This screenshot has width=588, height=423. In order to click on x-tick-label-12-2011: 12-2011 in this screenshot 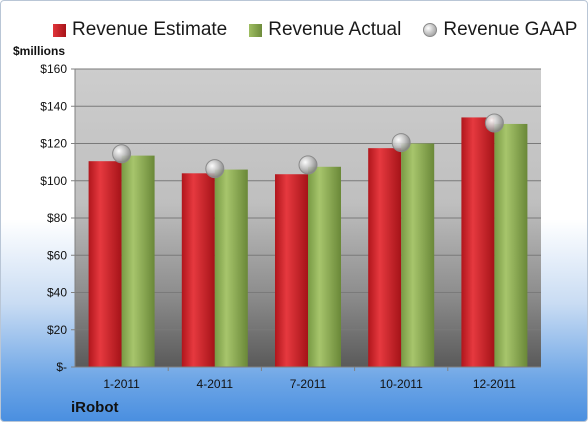, I will do `click(494, 384)`.